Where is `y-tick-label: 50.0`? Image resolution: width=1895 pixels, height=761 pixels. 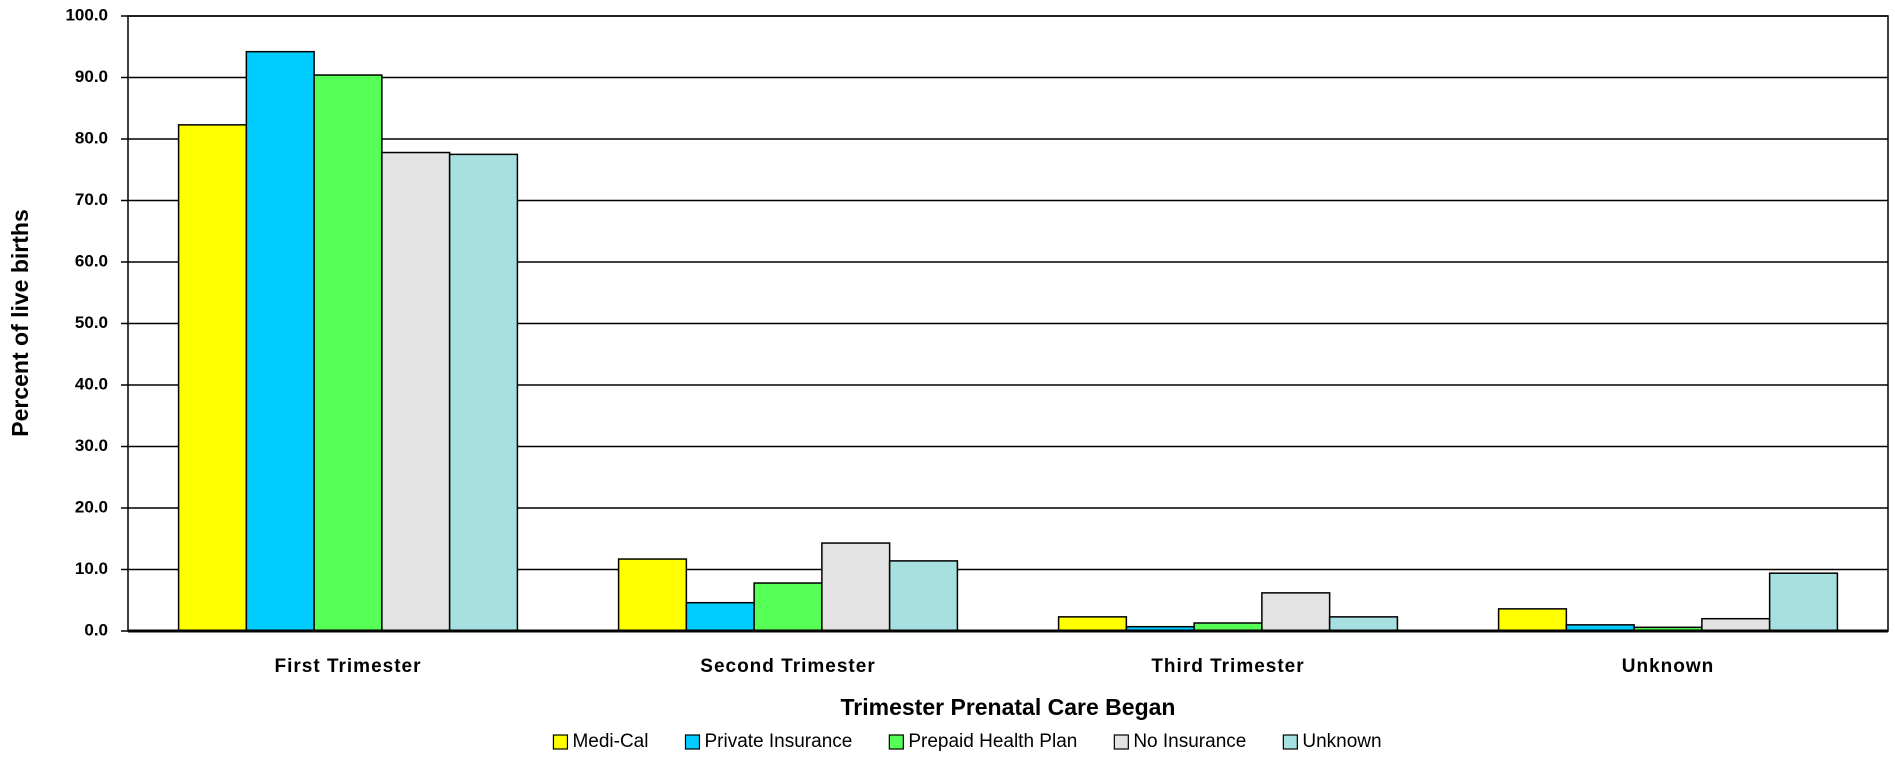
y-tick-label: 50.0 is located at coordinates (91, 322).